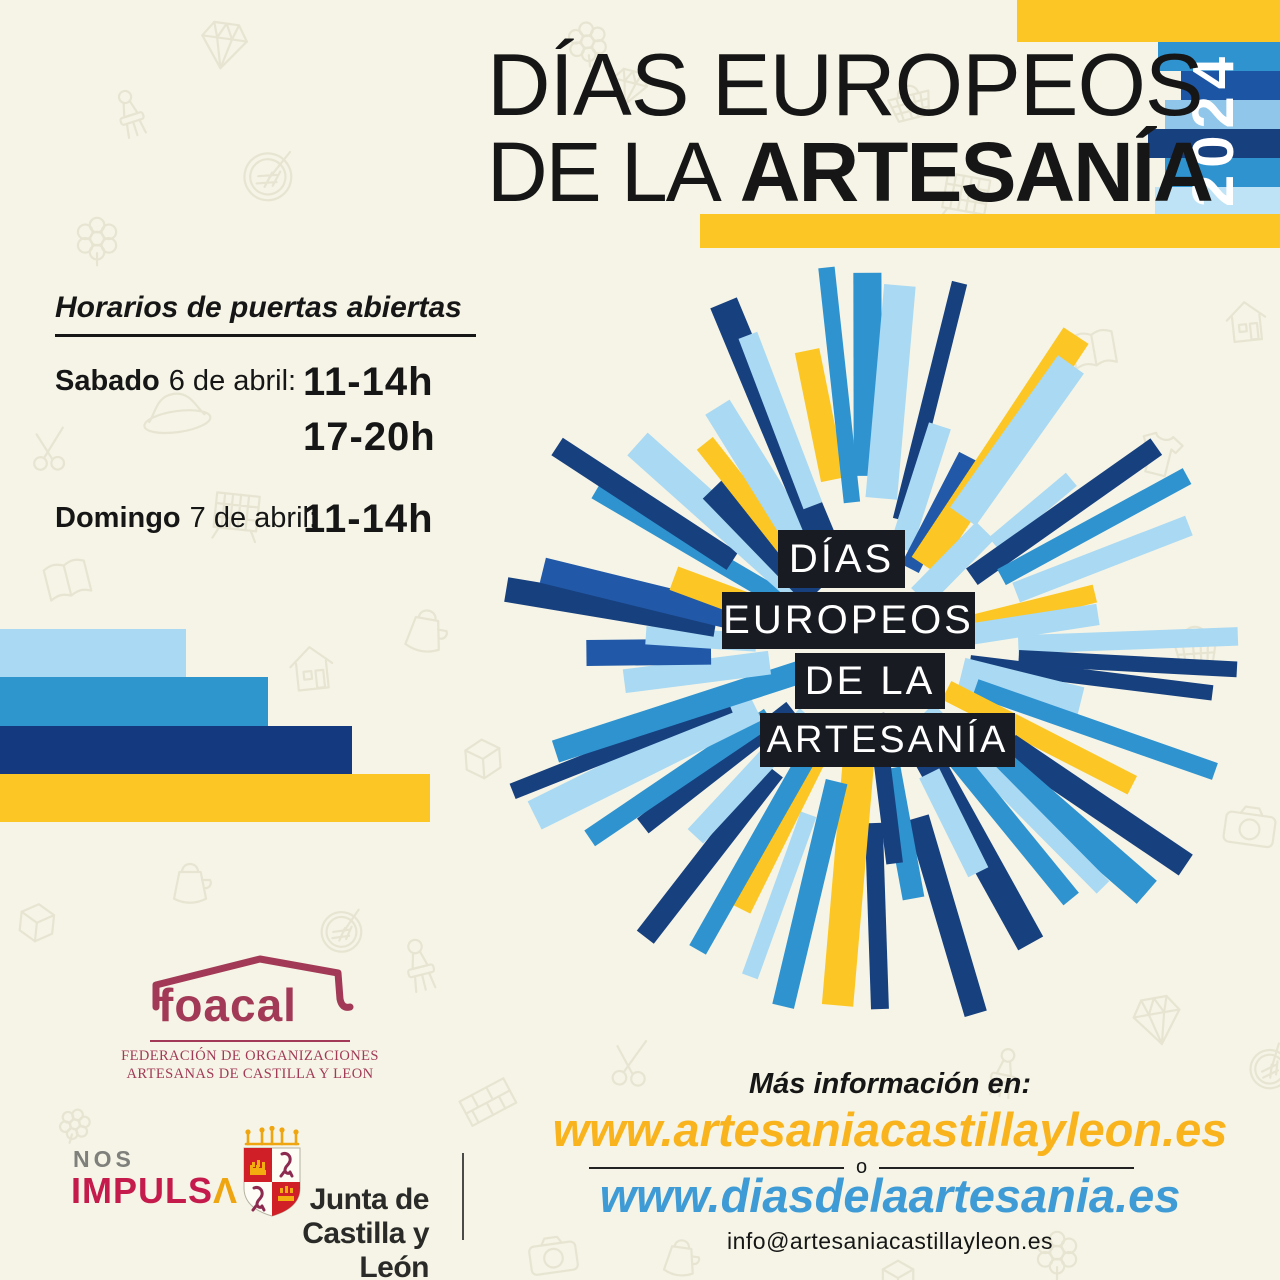 This screenshot has width=1280, height=1280. I want to click on schedule-day-sunday: Domingo, so click(118, 518).